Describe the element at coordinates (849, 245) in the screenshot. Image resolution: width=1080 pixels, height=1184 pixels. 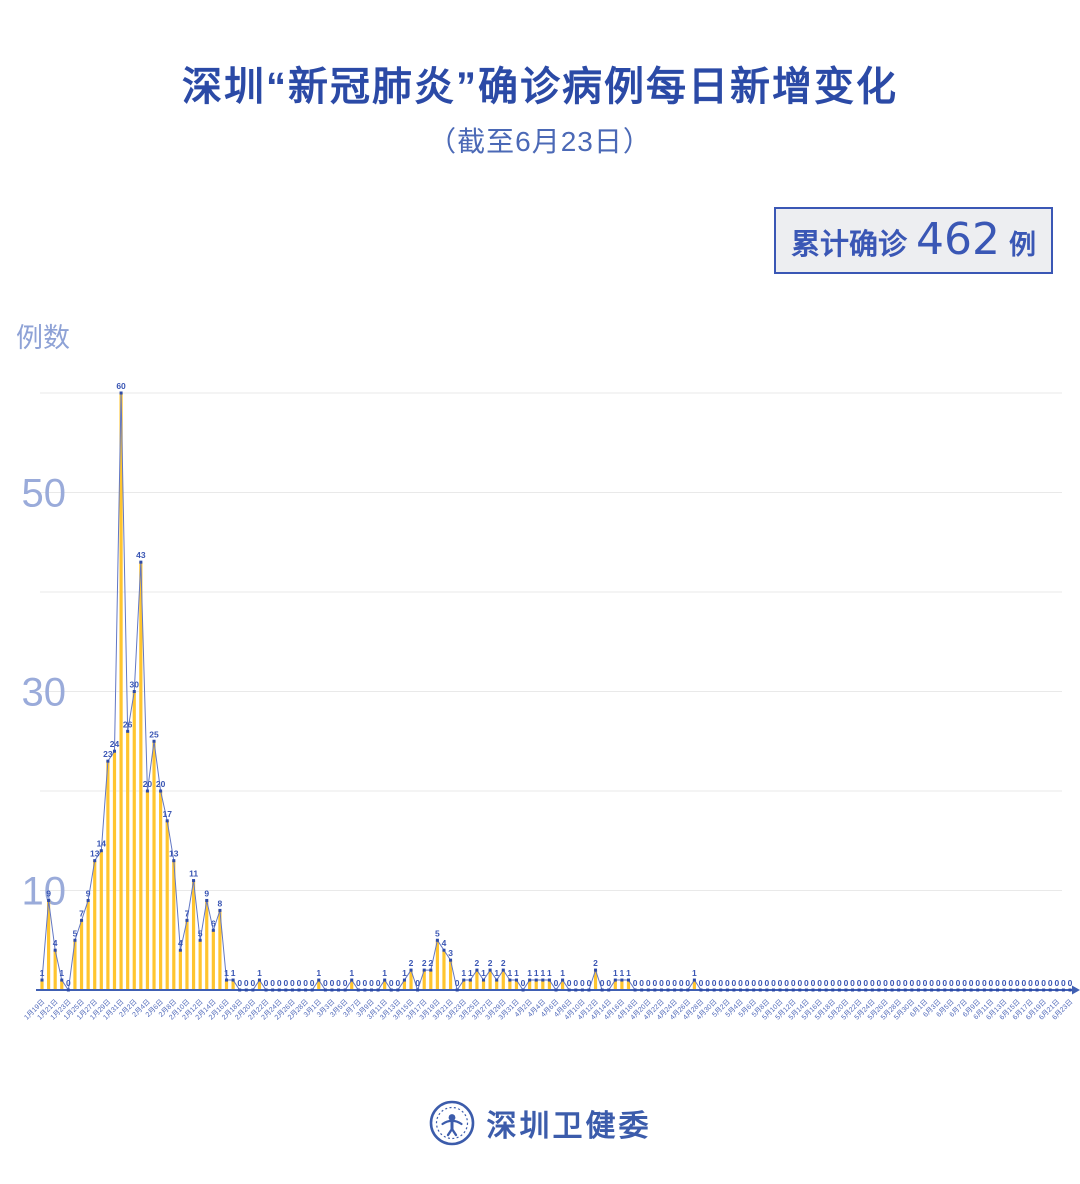
I see `badge-prefix: 累计确诊` at that location.